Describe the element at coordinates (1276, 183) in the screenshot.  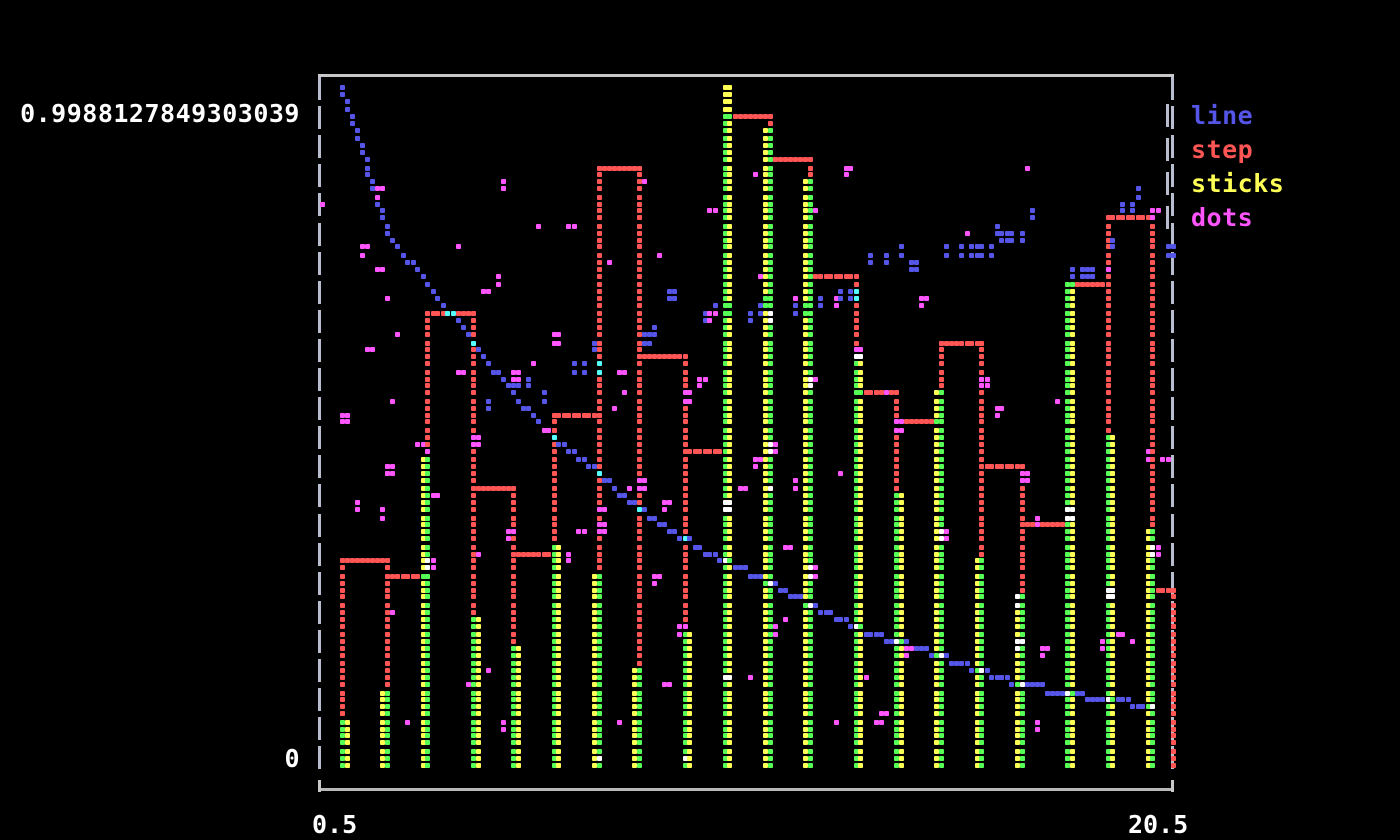
I see `legend-item-sticks: sticks` at that location.